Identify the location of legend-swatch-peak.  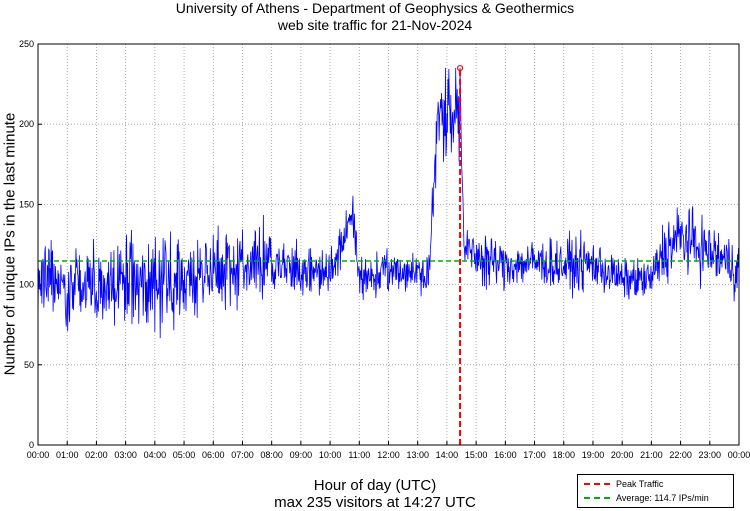
(597, 484).